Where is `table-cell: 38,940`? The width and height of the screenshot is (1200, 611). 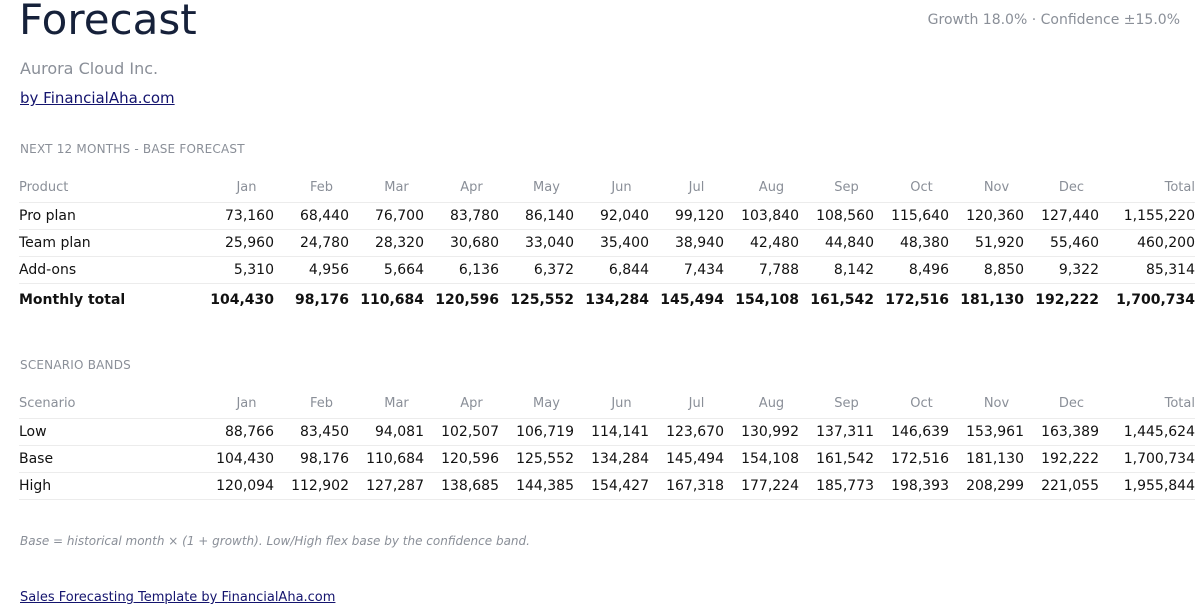 table-cell: 38,940 is located at coordinates (686, 243).